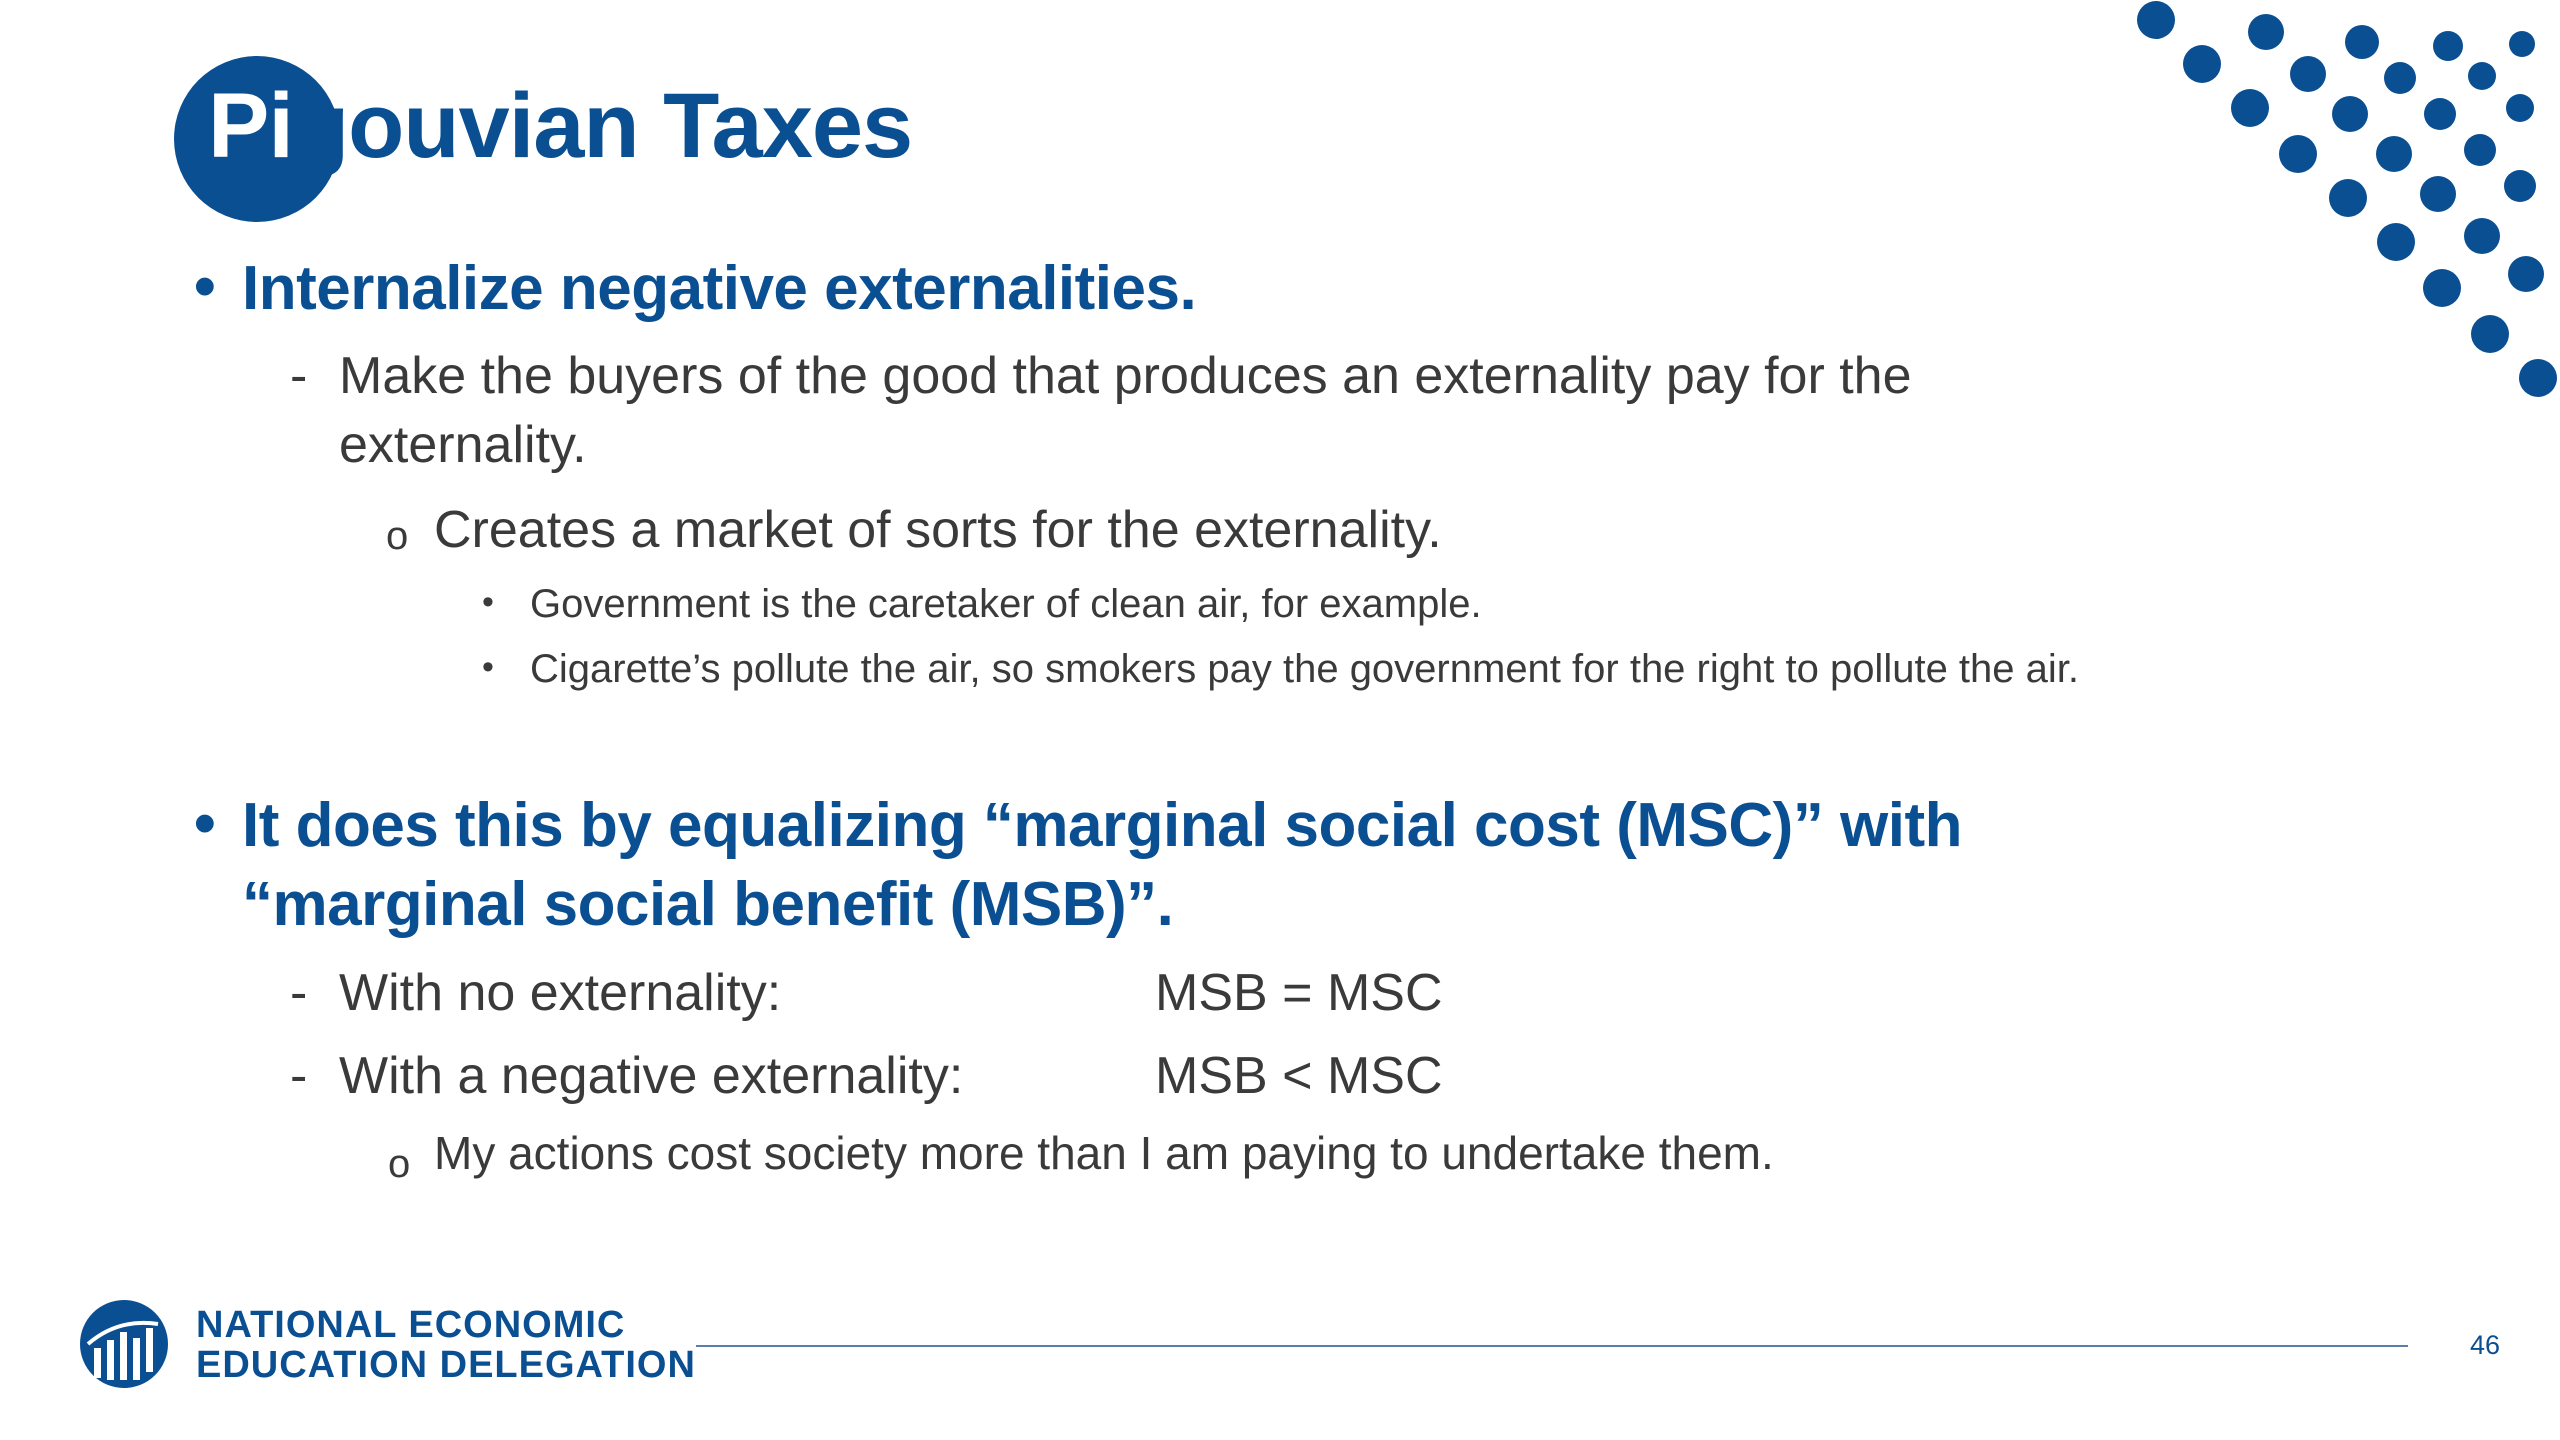 The image size is (2560, 1440). I want to click on slide-title: Pigouvian Taxes, so click(560, 126).